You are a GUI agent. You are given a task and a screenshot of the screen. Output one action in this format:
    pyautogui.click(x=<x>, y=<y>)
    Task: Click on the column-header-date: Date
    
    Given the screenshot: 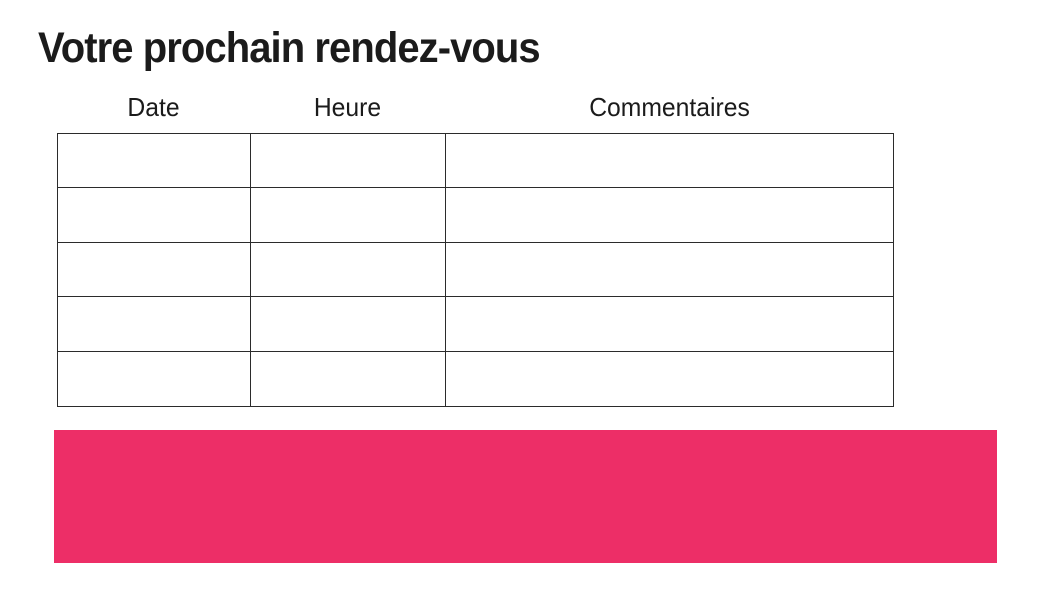 What is the action you would take?
    pyautogui.click(x=153, y=107)
    